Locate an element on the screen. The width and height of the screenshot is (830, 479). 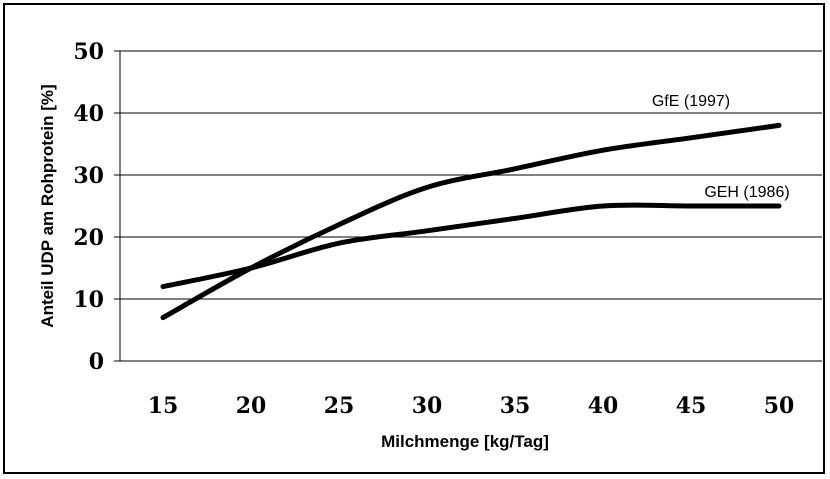
y-tick-label: 0 is located at coordinates (96, 362).